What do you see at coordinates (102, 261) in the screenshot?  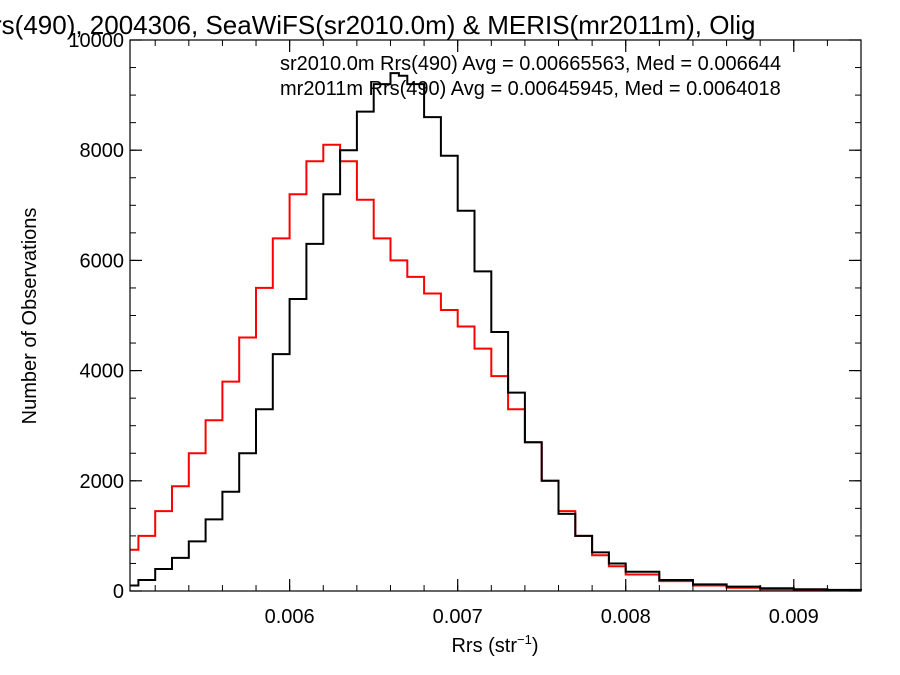 I see `y-tick-label: 6000` at bounding box center [102, 261].